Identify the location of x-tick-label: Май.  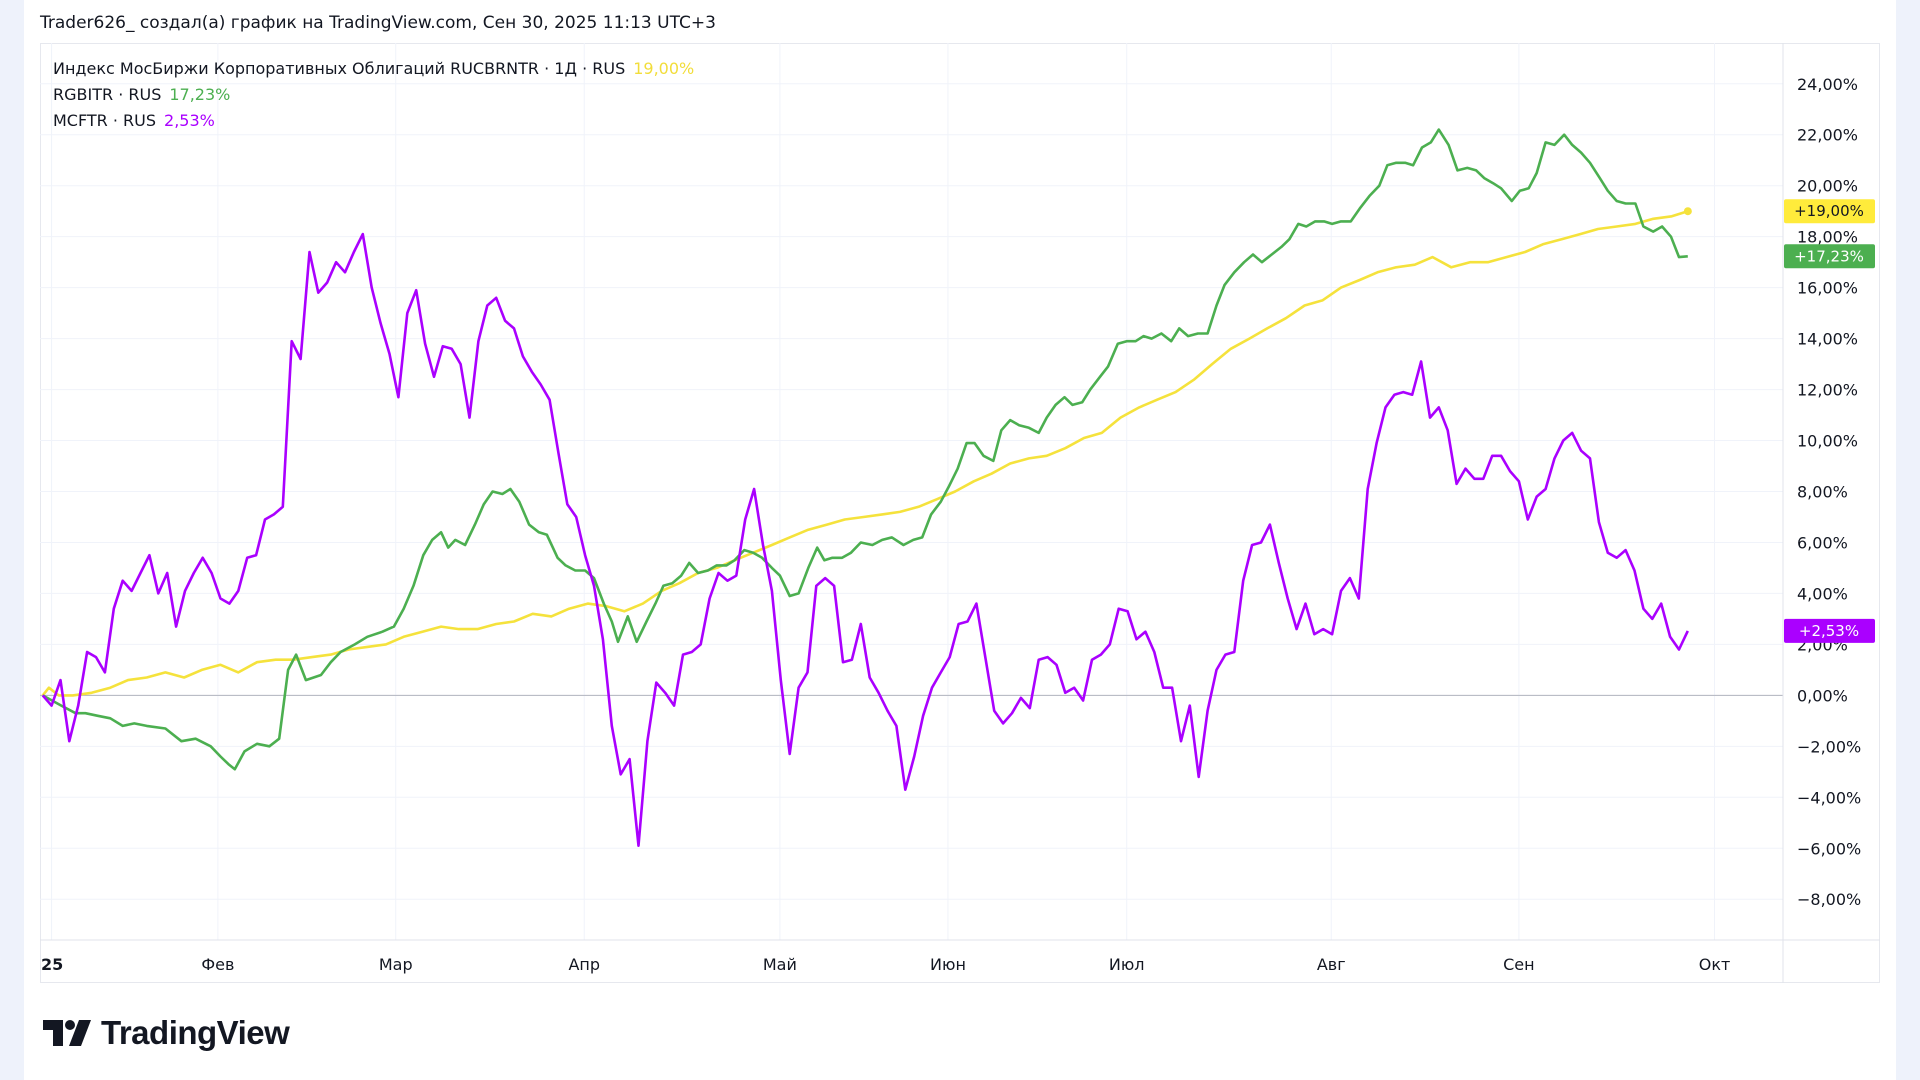
(780, 964).